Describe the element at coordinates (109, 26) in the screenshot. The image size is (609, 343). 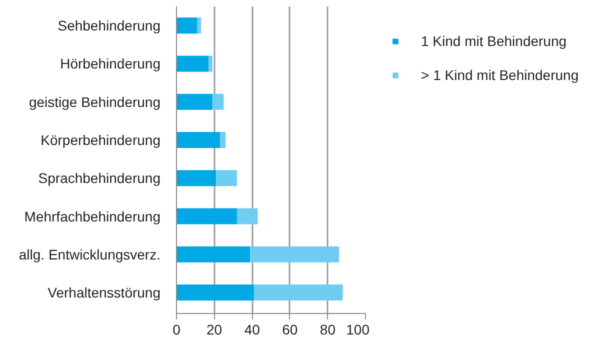
I see `y-tick-label: Sehbehinderung` at that location.